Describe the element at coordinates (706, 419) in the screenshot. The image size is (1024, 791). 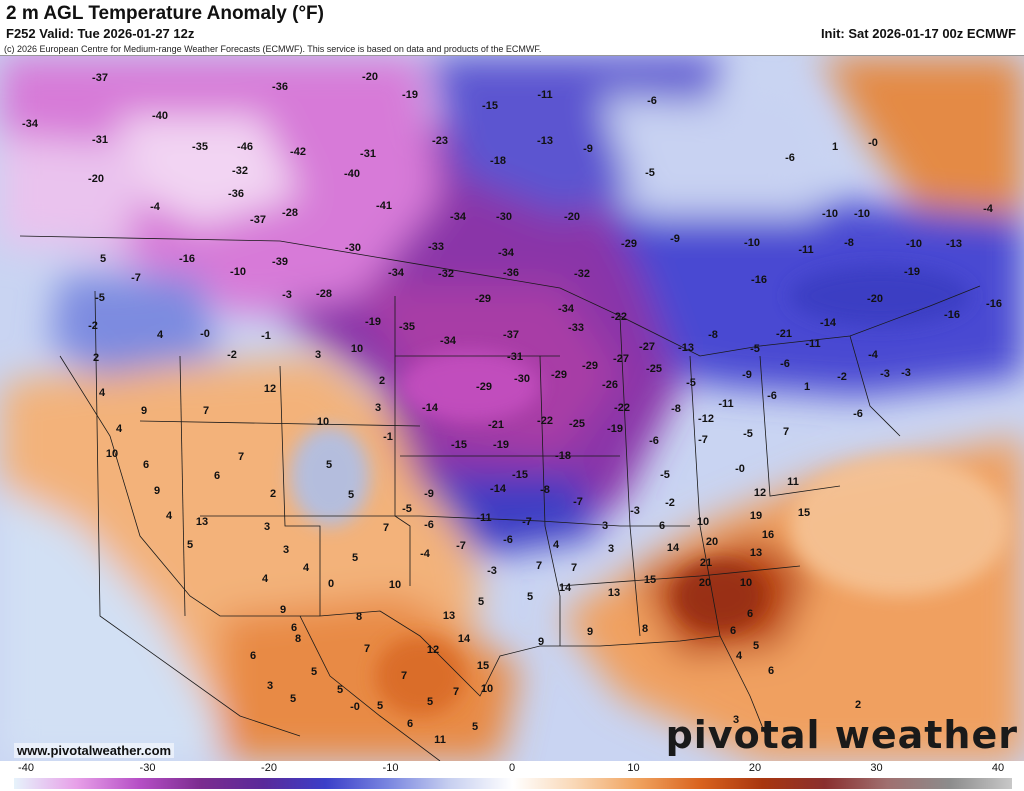
I see `anomaly-value-label: -12` at that location.